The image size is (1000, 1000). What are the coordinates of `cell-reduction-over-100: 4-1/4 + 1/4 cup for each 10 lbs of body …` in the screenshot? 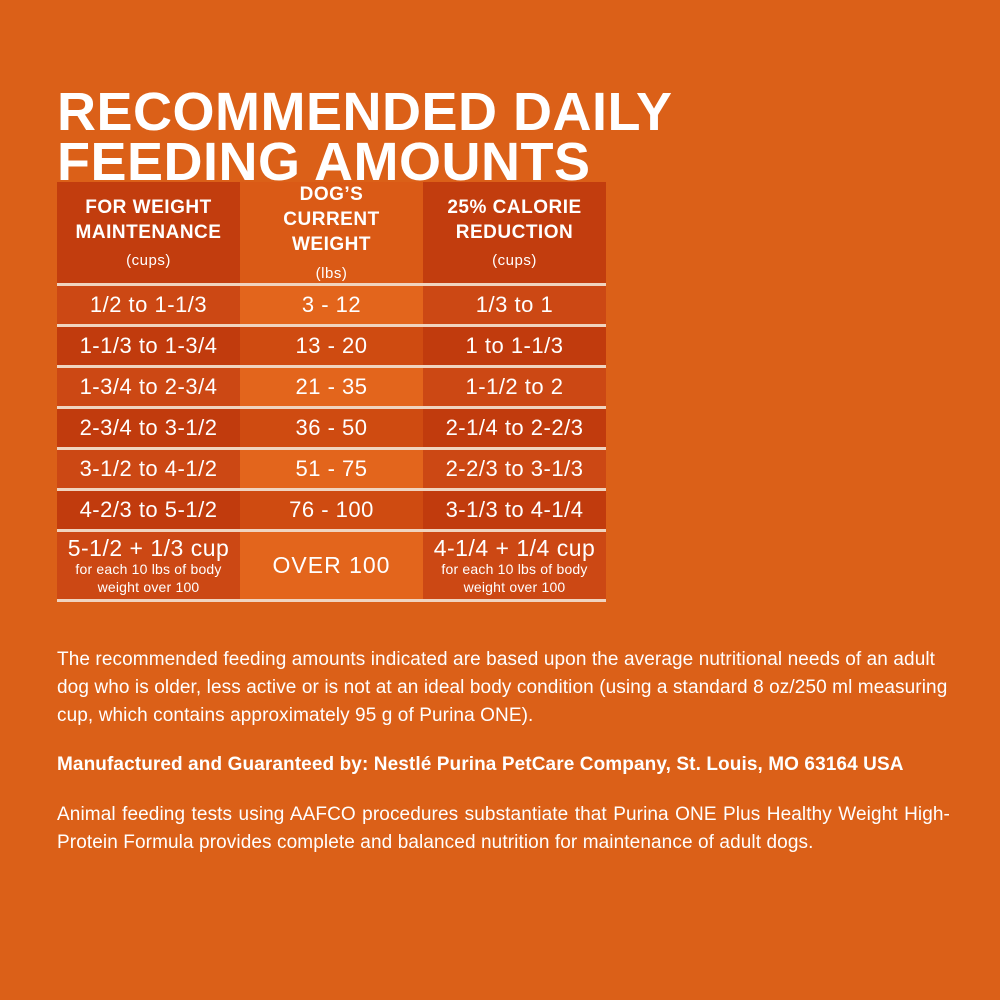 It's located at (514, 565).